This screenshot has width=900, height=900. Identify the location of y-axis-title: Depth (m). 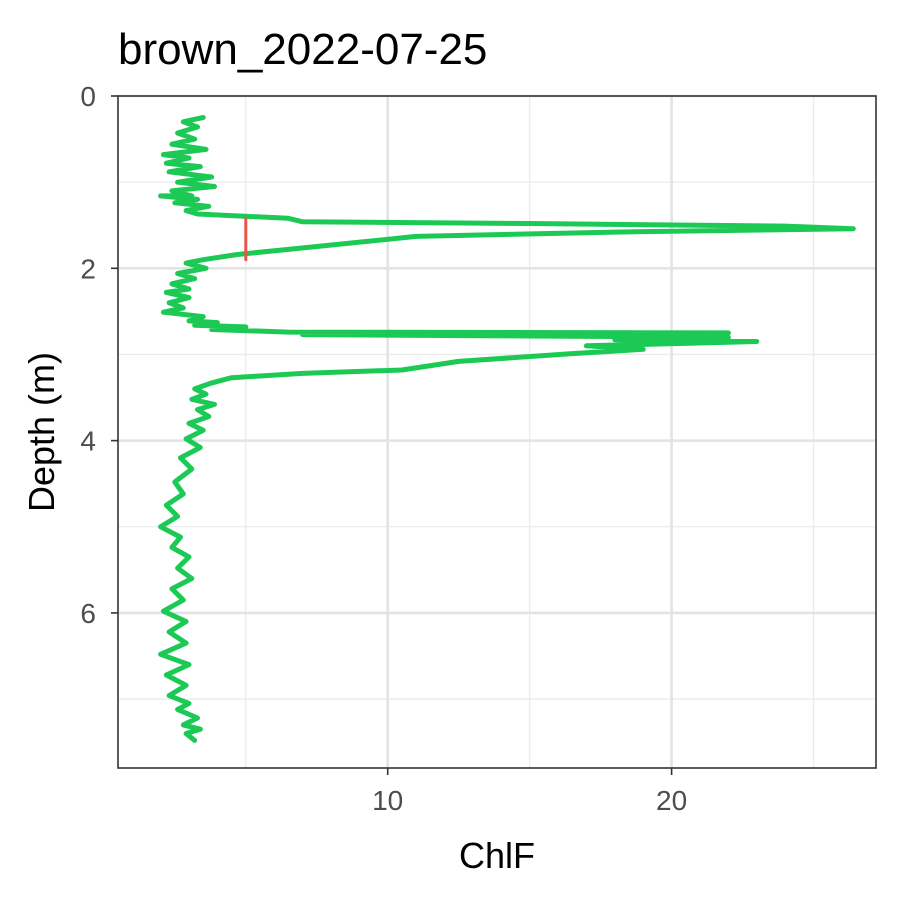
(41, 432).